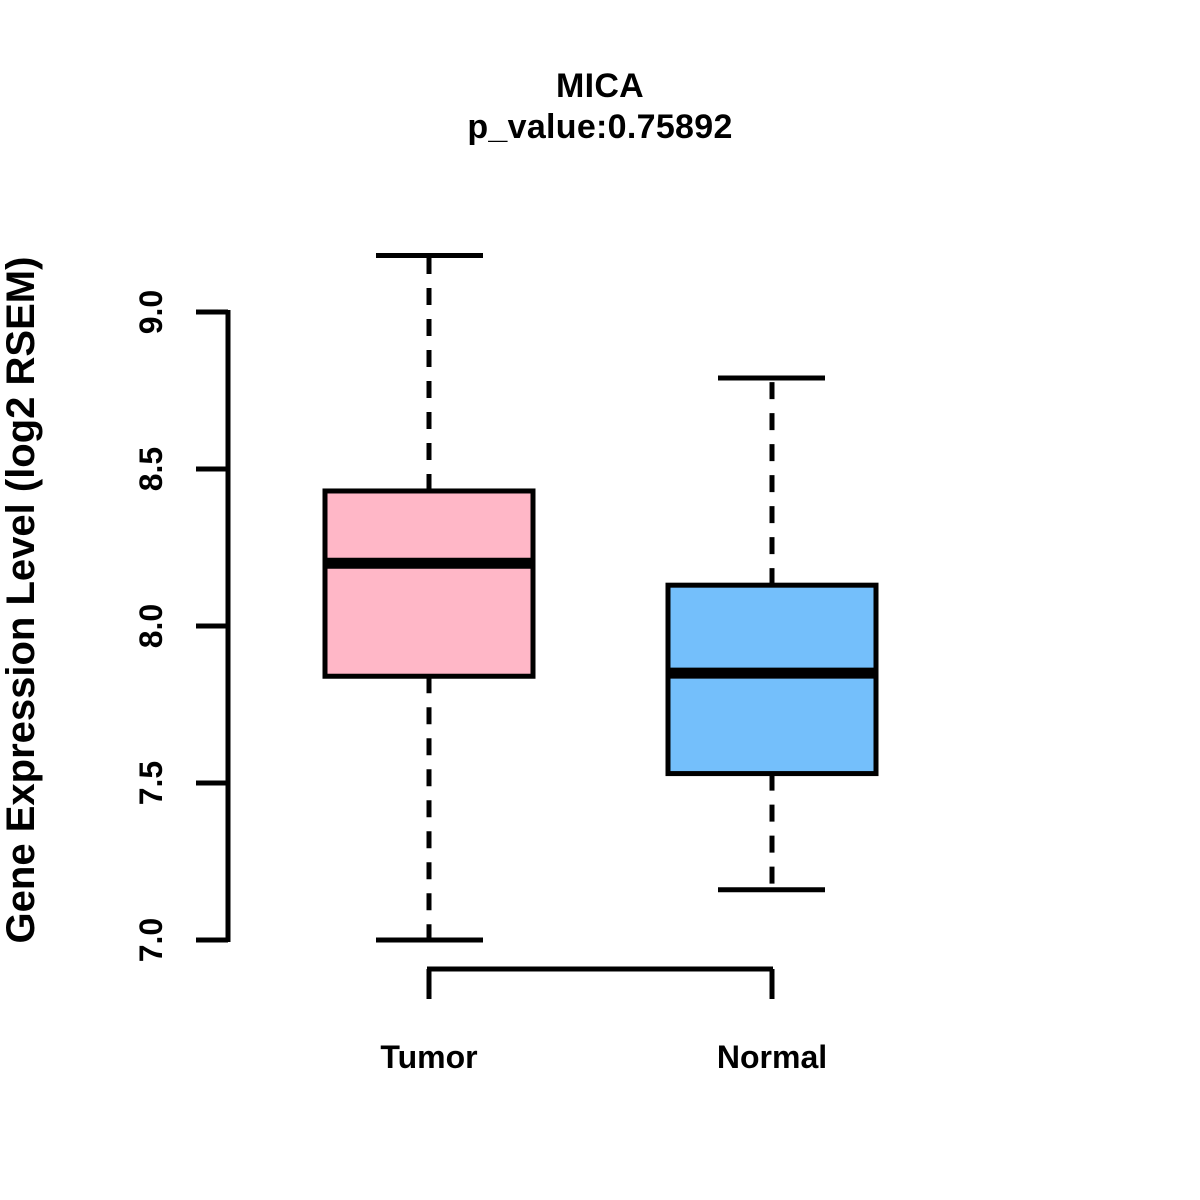  I want to click on x-tick-label-tumor: Tumor, so click(429, 1057).